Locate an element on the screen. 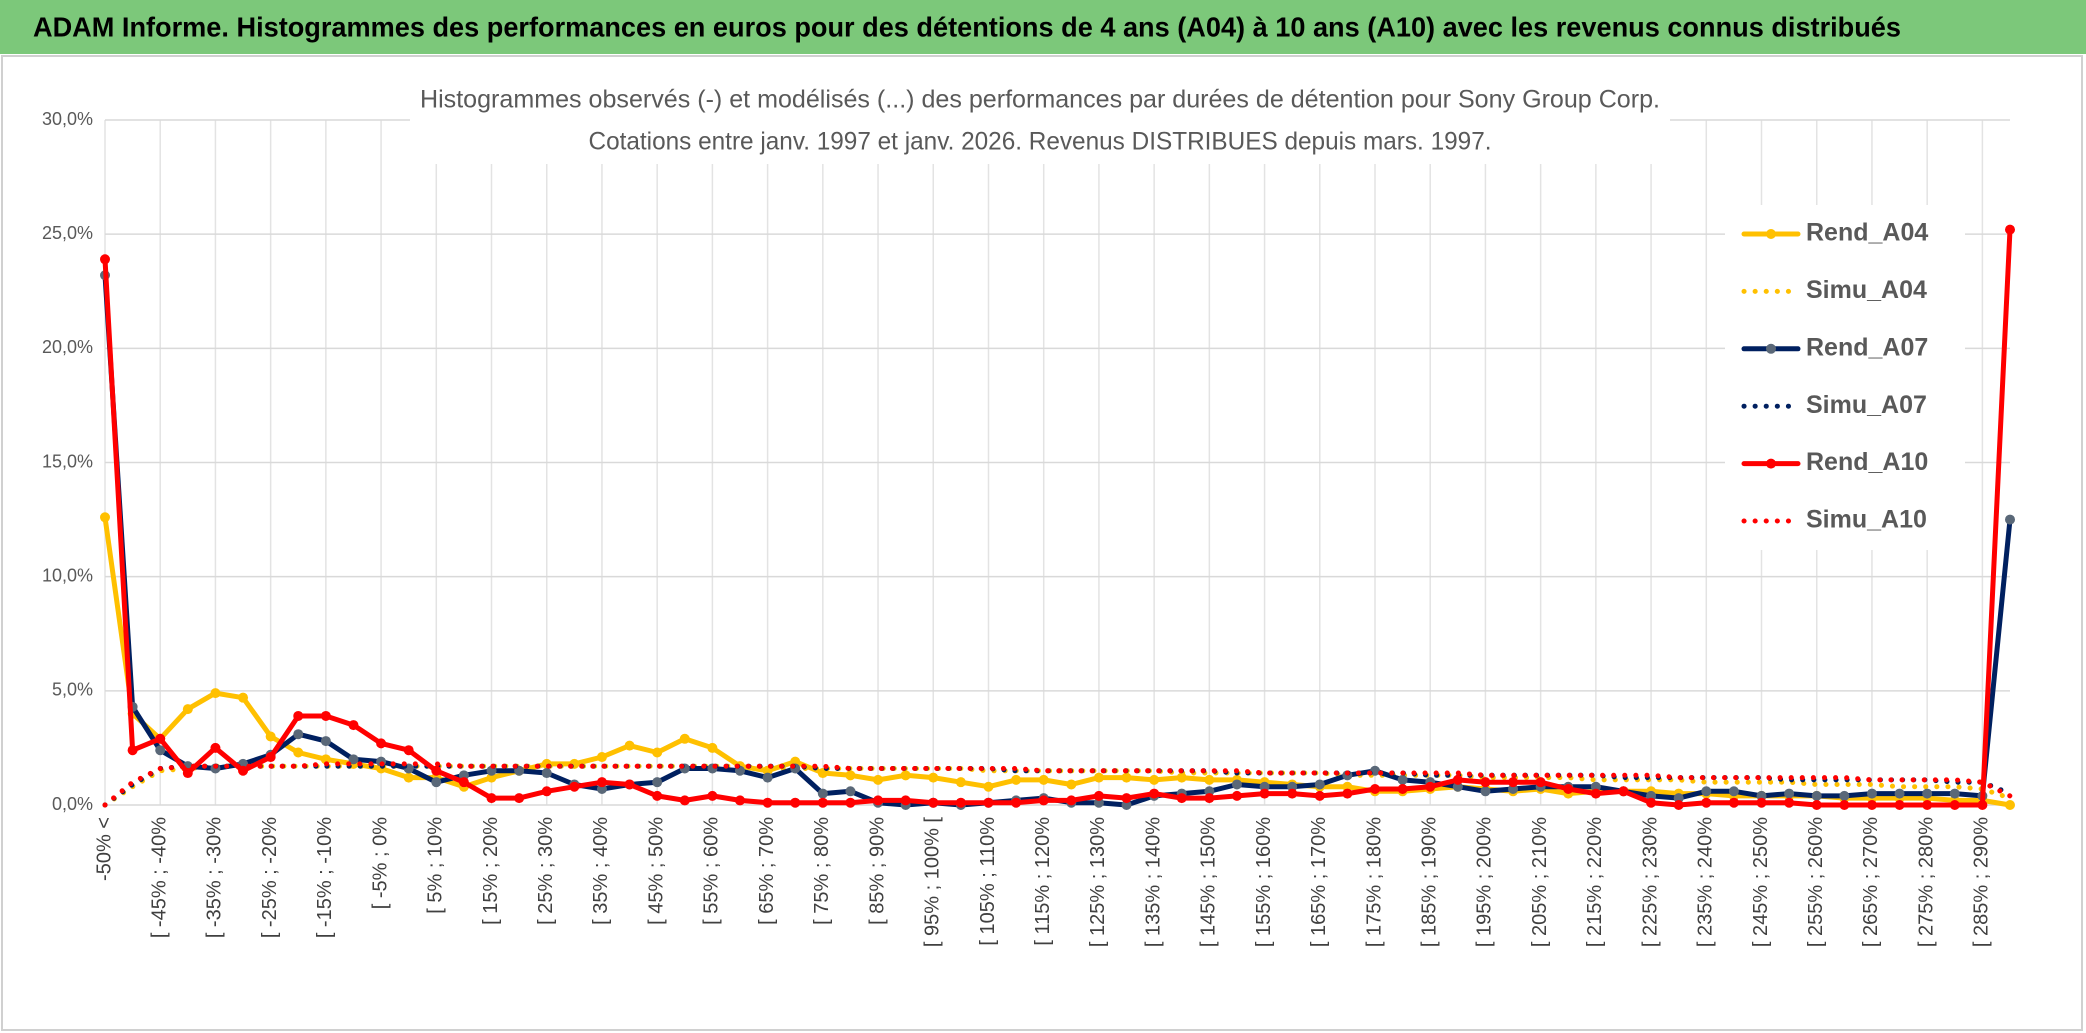 The image size is (2086, 1033). legend-label: Rend_A07 is located at coordinates (1867, 347).